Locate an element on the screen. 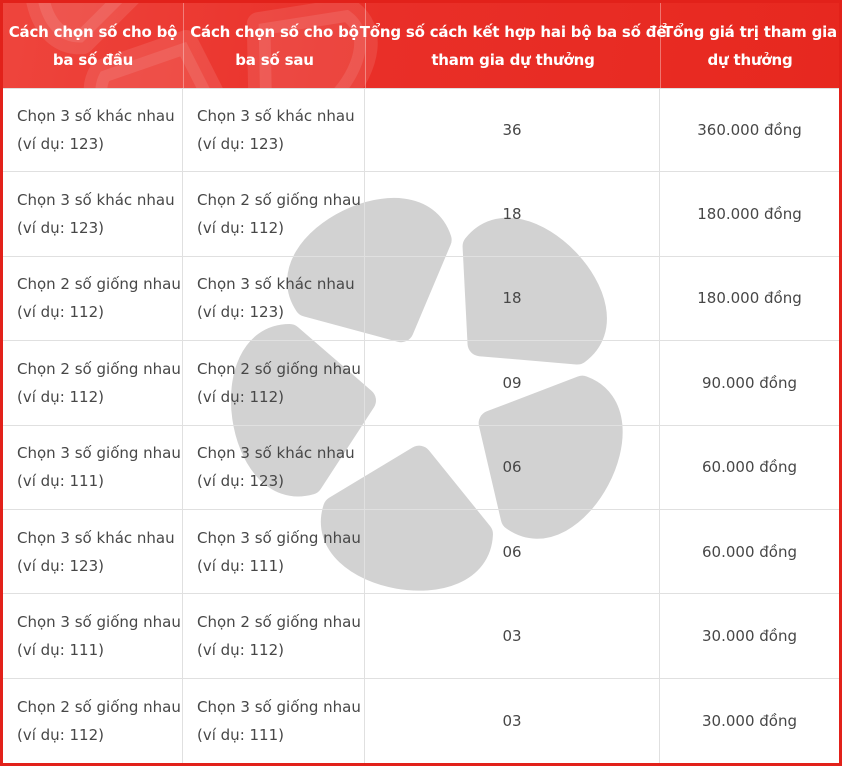  combinations-cell: 09 is located at coordinates (512, 383).